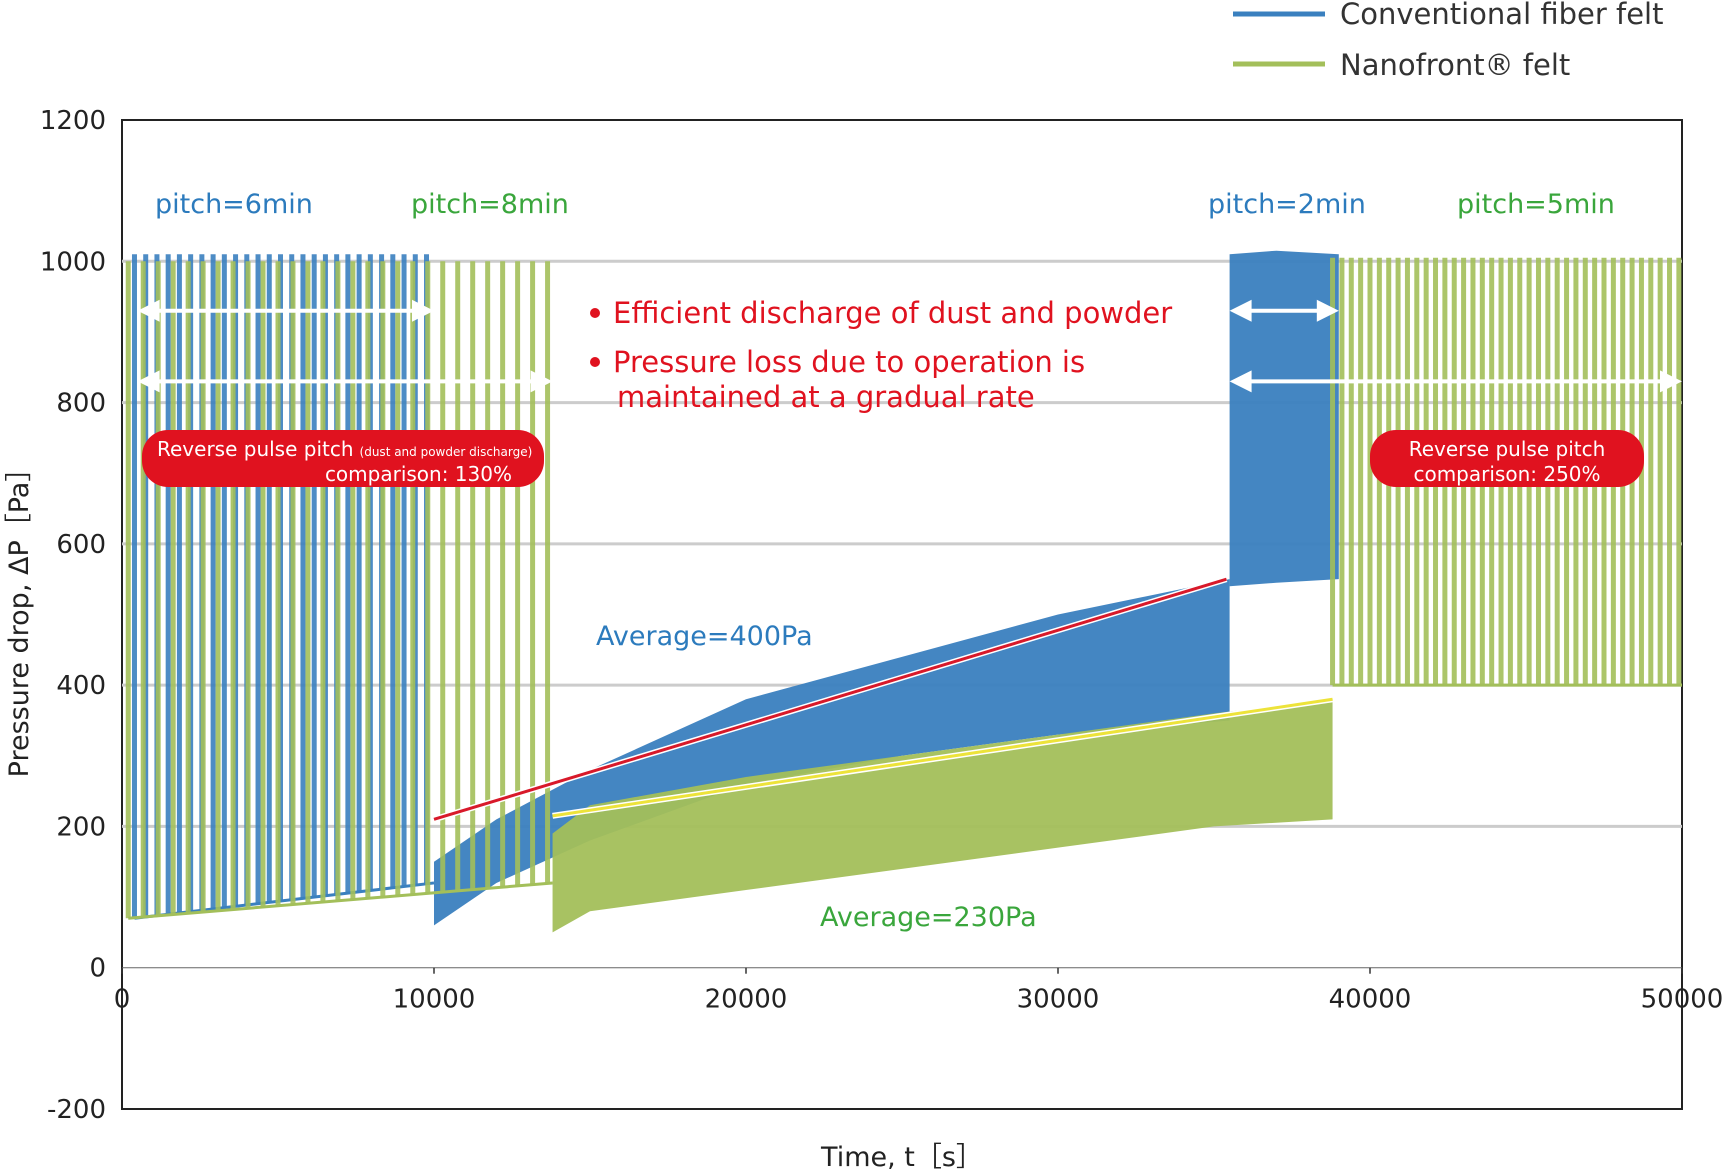 The width and height of the screenshot is (1732, 1176). What do you see at coordinates (97, 969) in the screenshot?
I see `y-tick-label: 0` at bounding box center [97, 969].